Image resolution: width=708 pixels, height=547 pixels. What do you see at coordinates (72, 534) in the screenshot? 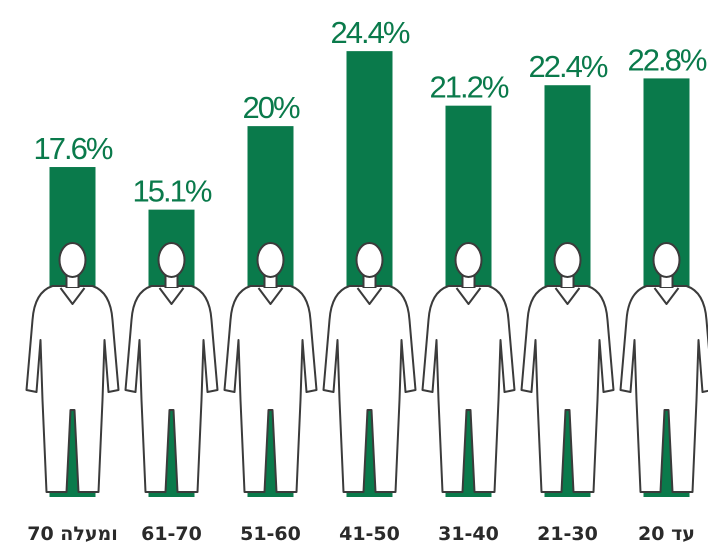
I see `category-label: 70 ומעלה` at bounding box center [72, 534].